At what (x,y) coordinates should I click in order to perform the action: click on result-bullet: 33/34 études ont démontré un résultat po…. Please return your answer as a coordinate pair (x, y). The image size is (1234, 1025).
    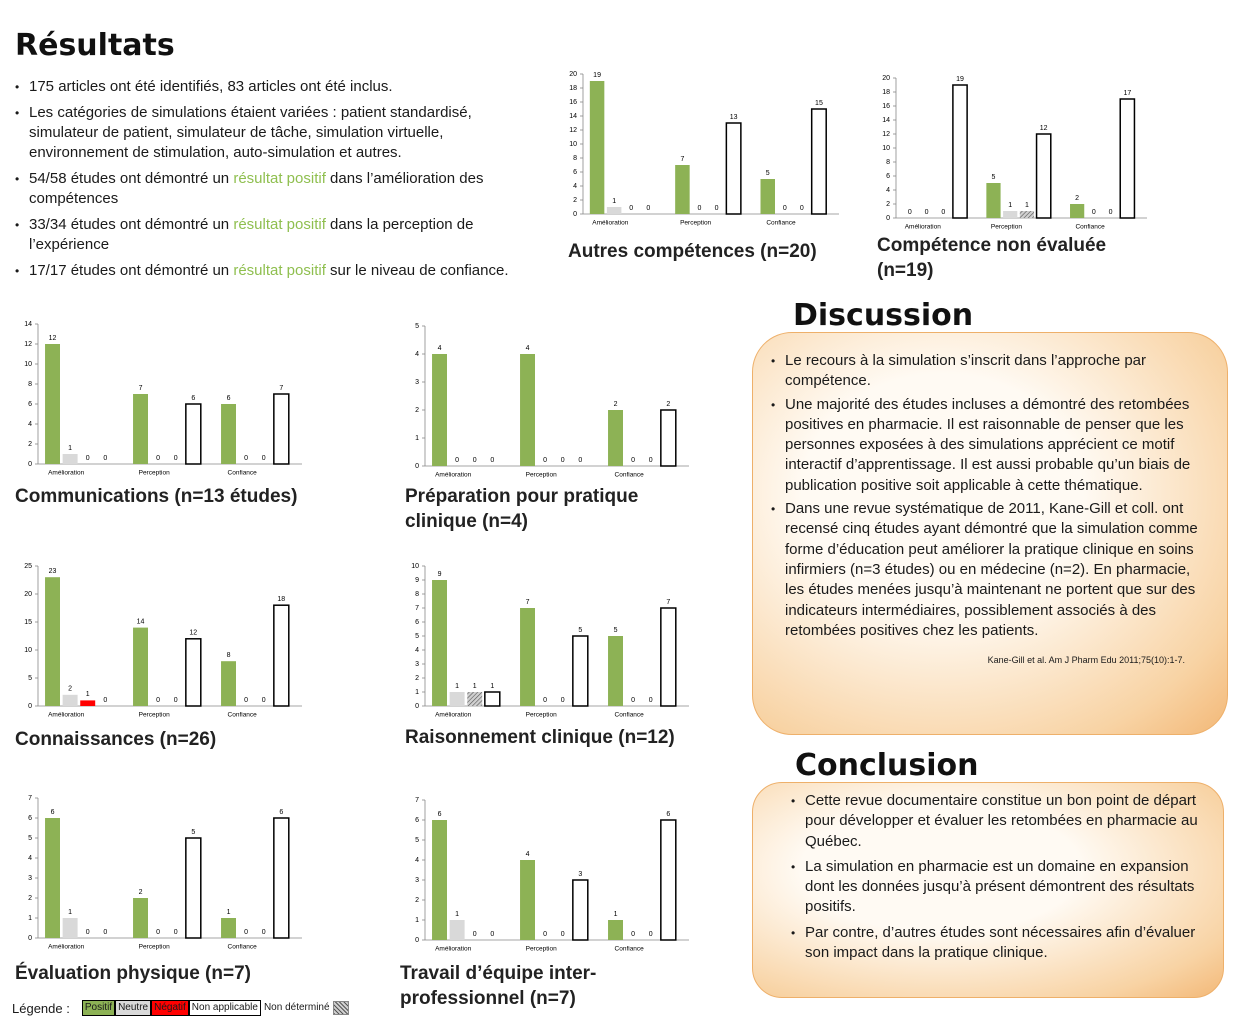
    Looking at the image, I should click on (277, 235).